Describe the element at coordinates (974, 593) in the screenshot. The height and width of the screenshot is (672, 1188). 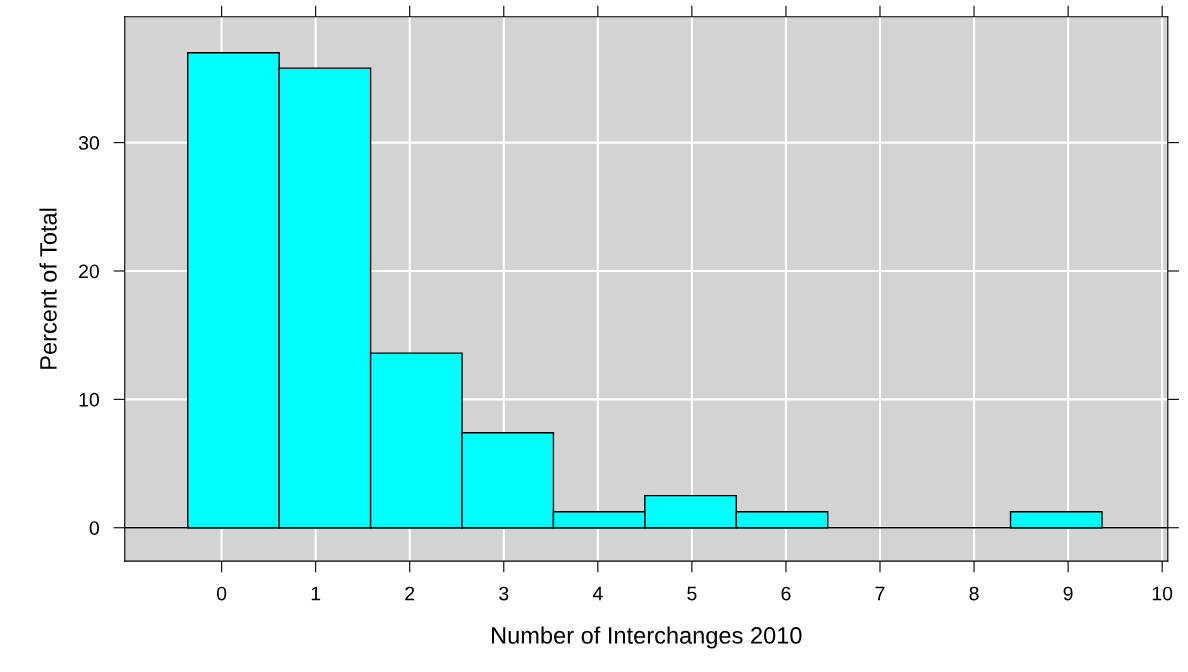
I see `x-tick-label: 8` at that location.